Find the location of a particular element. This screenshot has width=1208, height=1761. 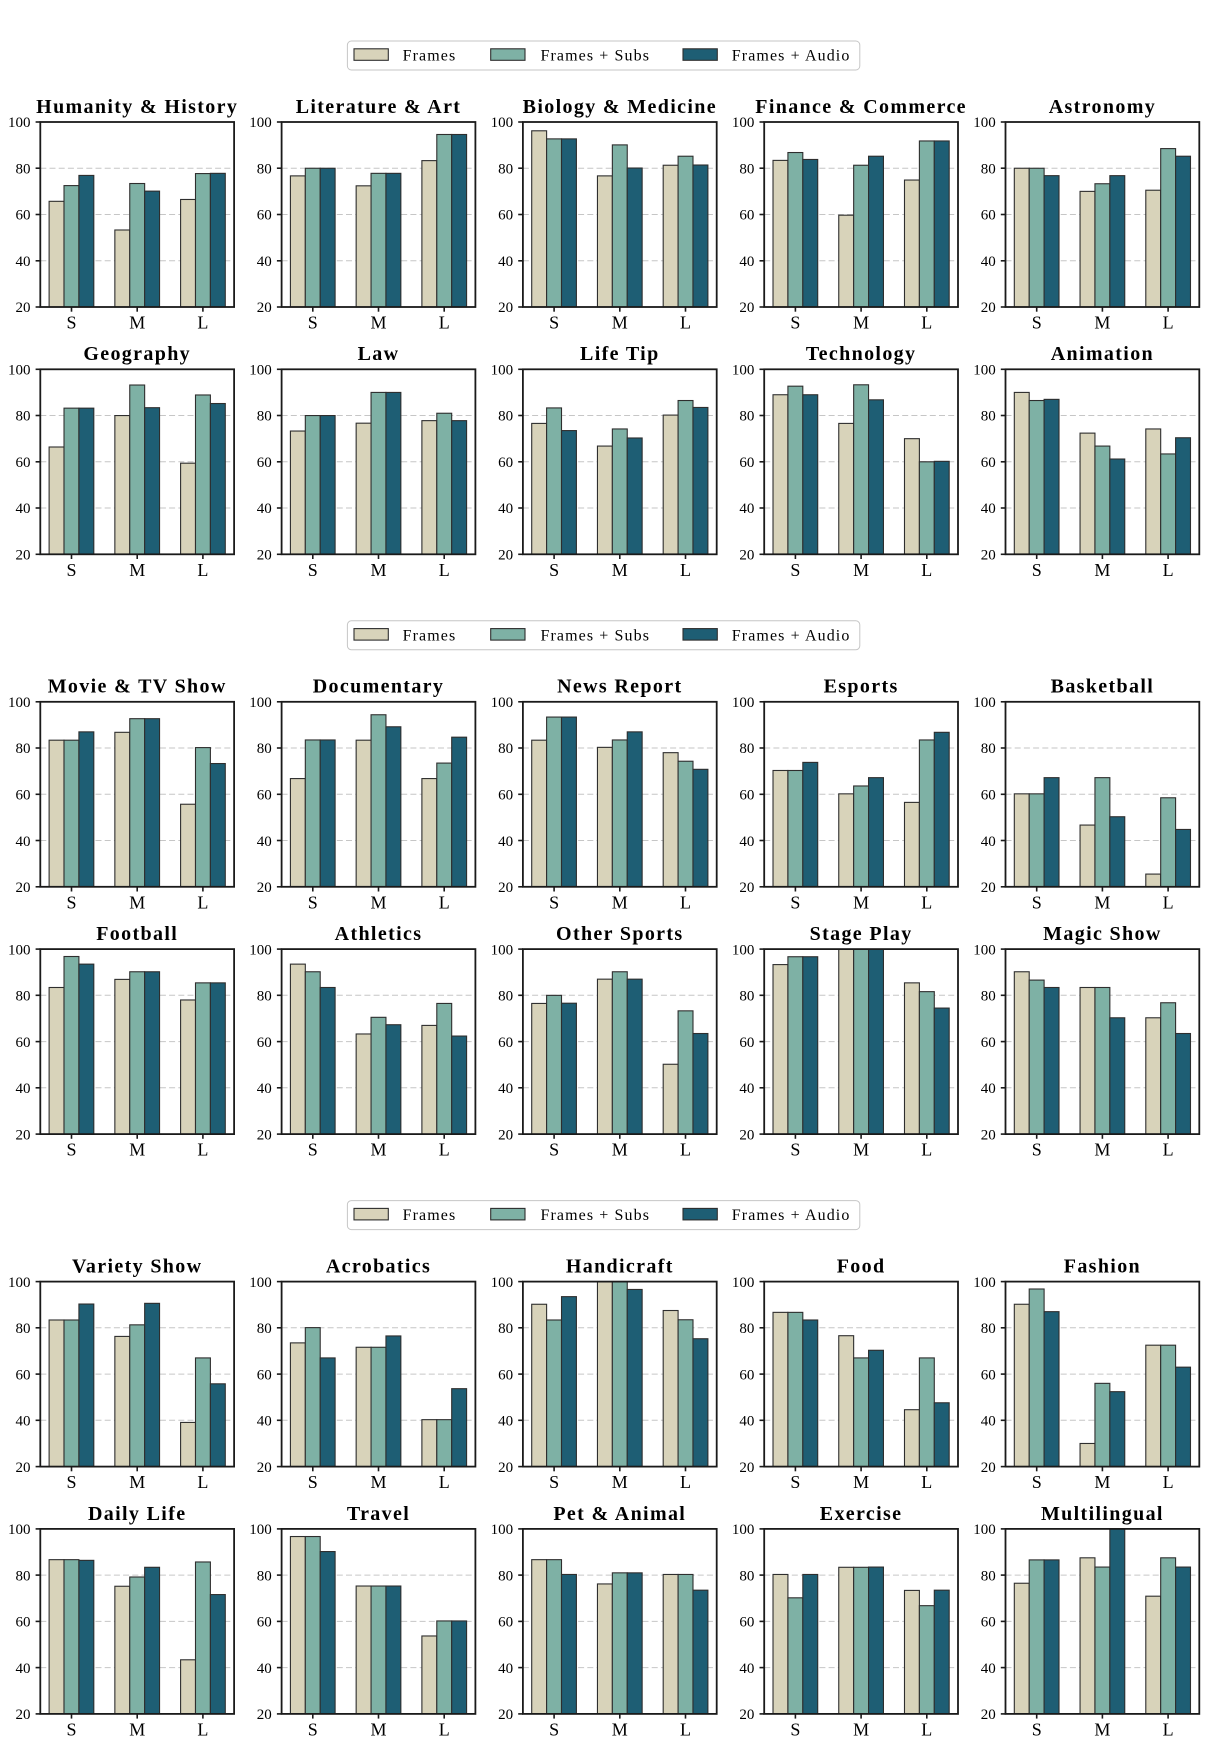

svg-text: Acrobatics is located at coordinates (378, 1267).